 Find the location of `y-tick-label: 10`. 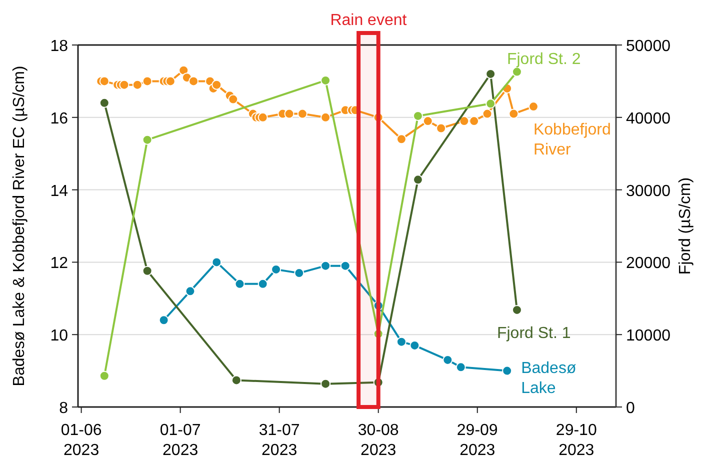

y-tick-label: 10 is located at coordinates (59, 336).